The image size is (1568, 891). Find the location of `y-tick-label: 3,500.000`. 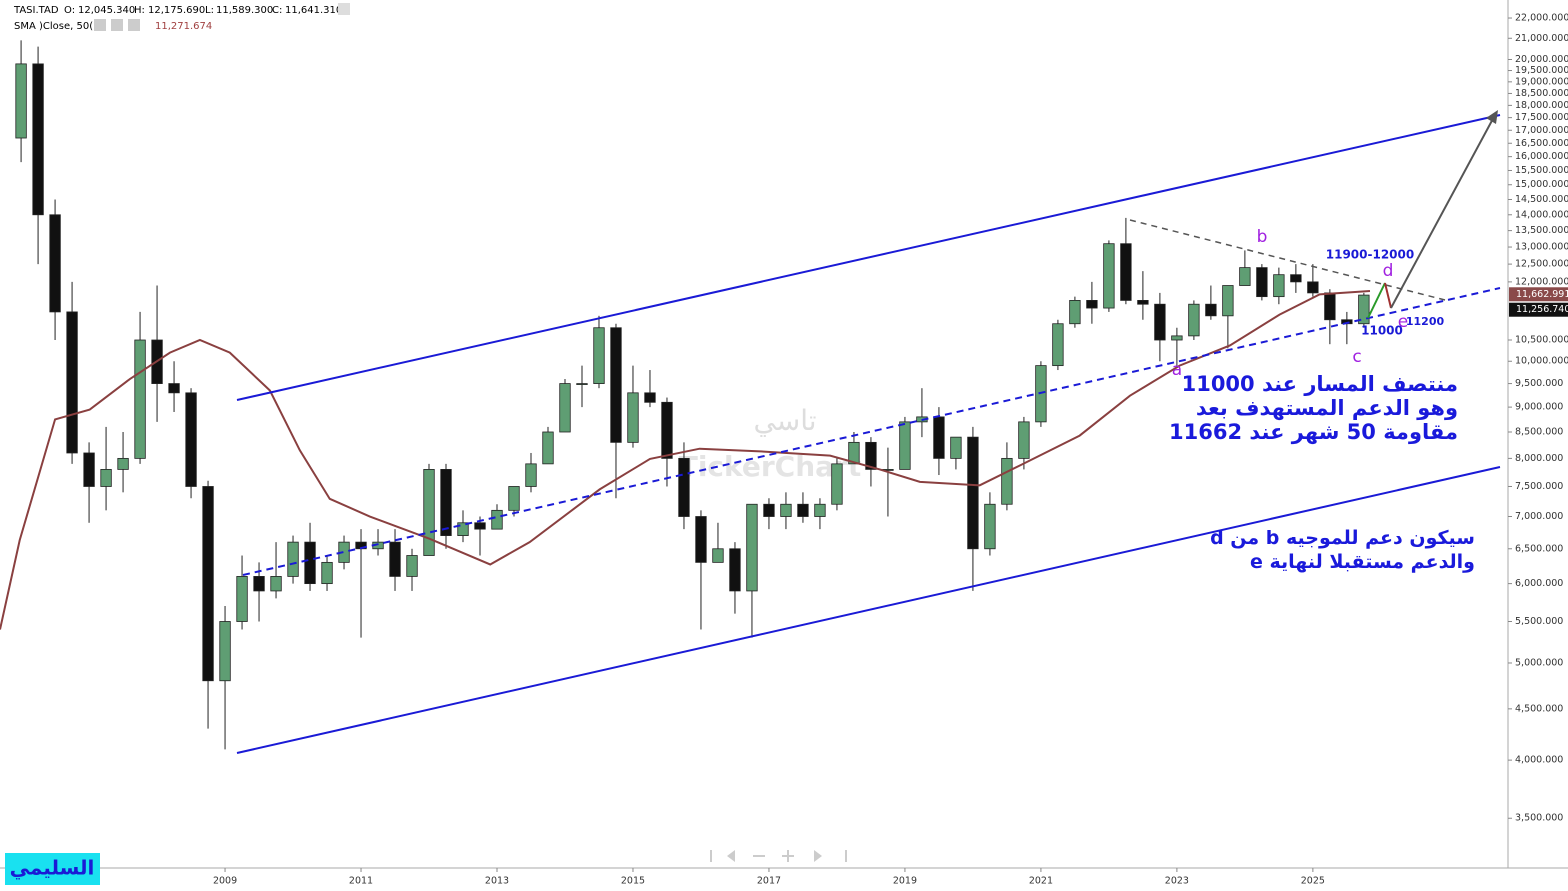

y-tick-label: 3,500.000 is located at coordinates (1539, 818).